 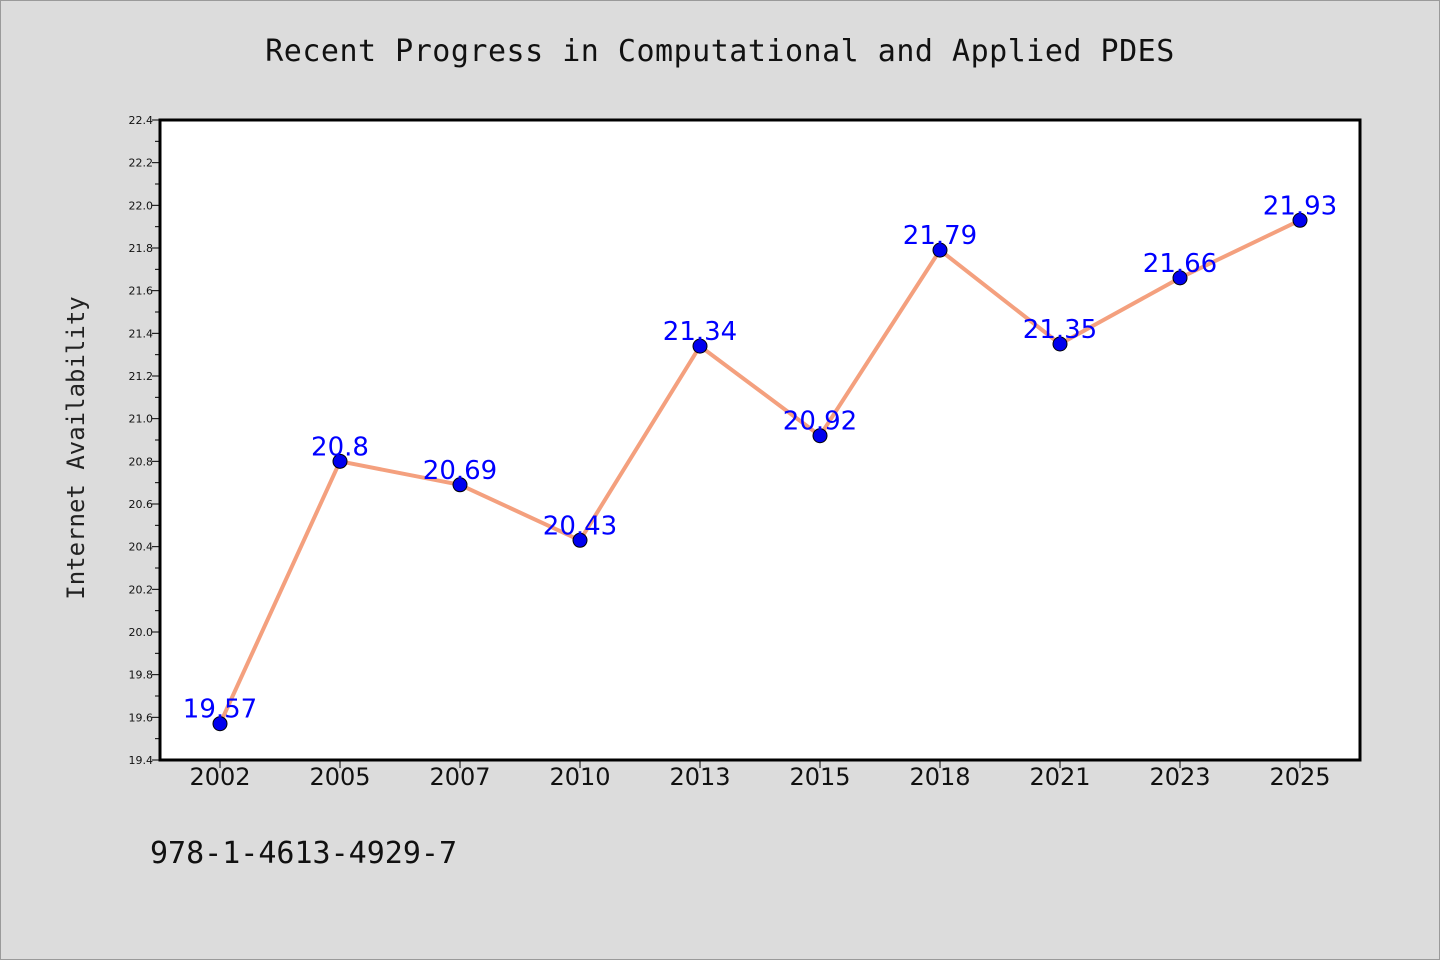 What do you see at coordinates (940, 236) in the screenshot?
I see `data-label: 21.79` at bounding box center [940, 236].